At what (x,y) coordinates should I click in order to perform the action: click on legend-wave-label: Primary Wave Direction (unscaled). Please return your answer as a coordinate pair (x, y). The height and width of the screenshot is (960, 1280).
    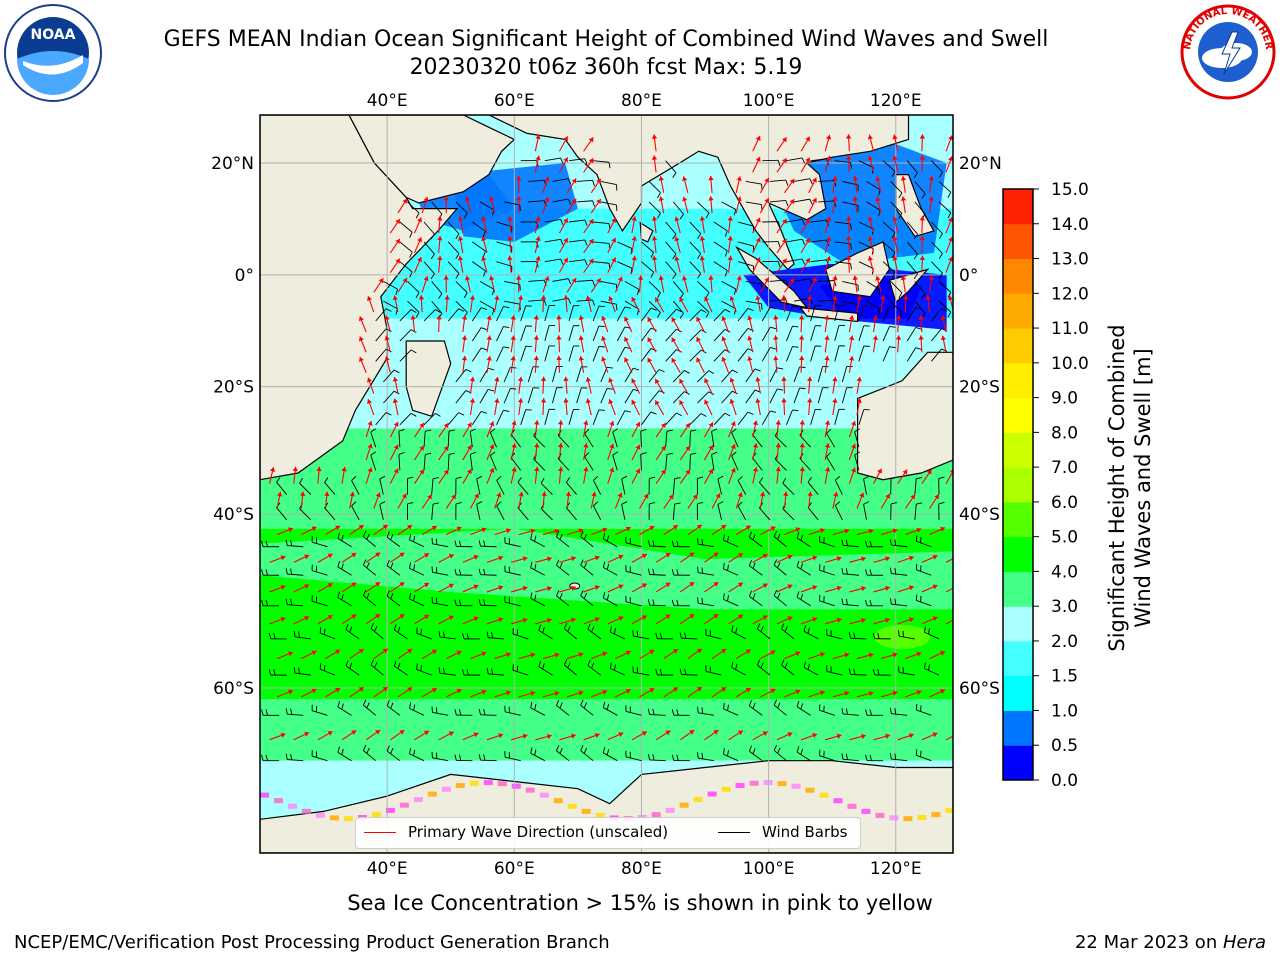
    Looking at the image, I should click on (538, 832).